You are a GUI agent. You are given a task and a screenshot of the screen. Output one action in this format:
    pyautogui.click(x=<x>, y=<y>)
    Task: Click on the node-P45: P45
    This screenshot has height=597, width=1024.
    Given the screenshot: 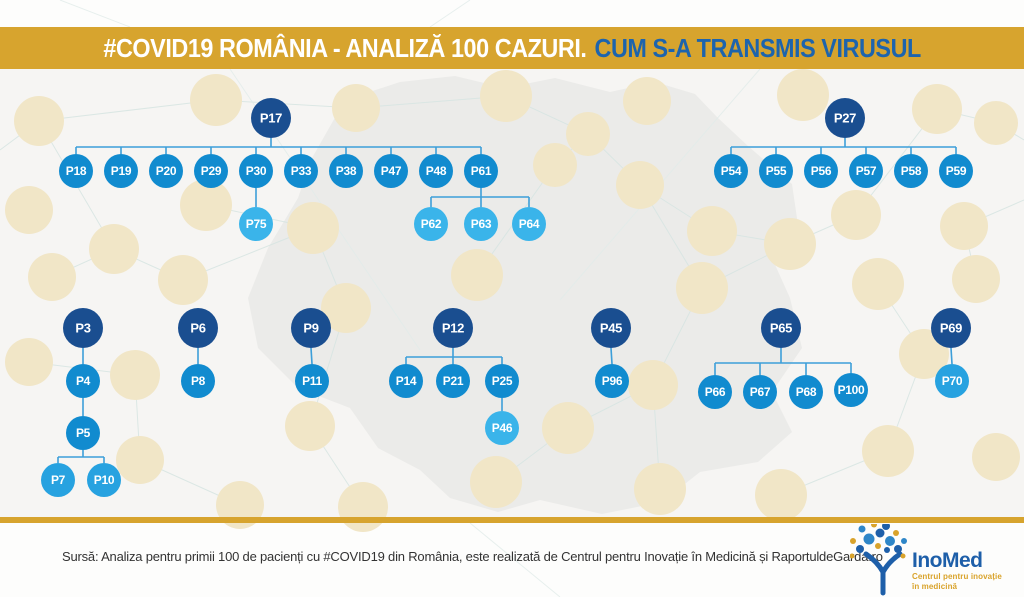 What is the action you would take?
    pyautogui.click(x=611, y=328)
    